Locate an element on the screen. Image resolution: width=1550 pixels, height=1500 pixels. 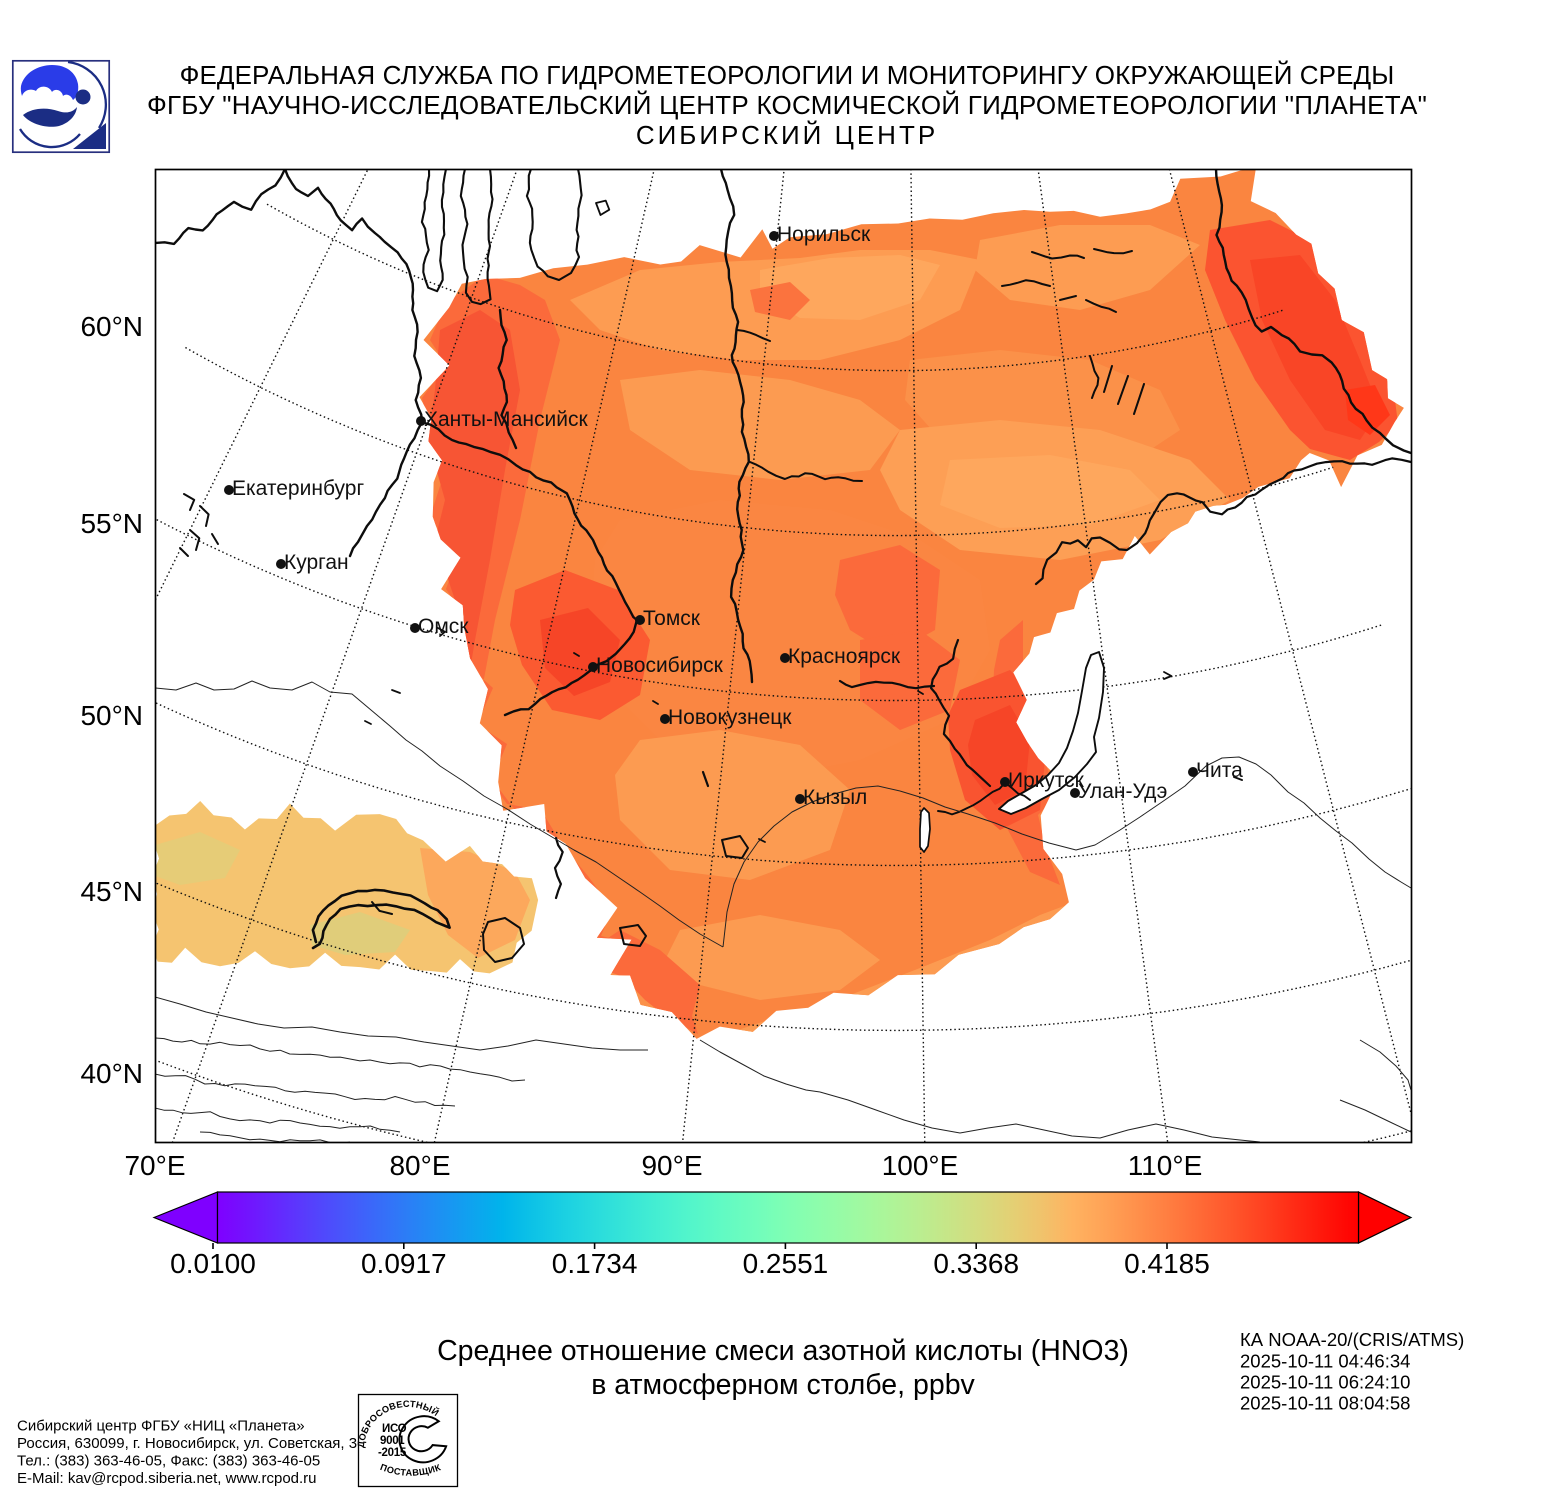
svg-text: 2025-10-11 06:24:10 is located at coordinates (1325, 1382).